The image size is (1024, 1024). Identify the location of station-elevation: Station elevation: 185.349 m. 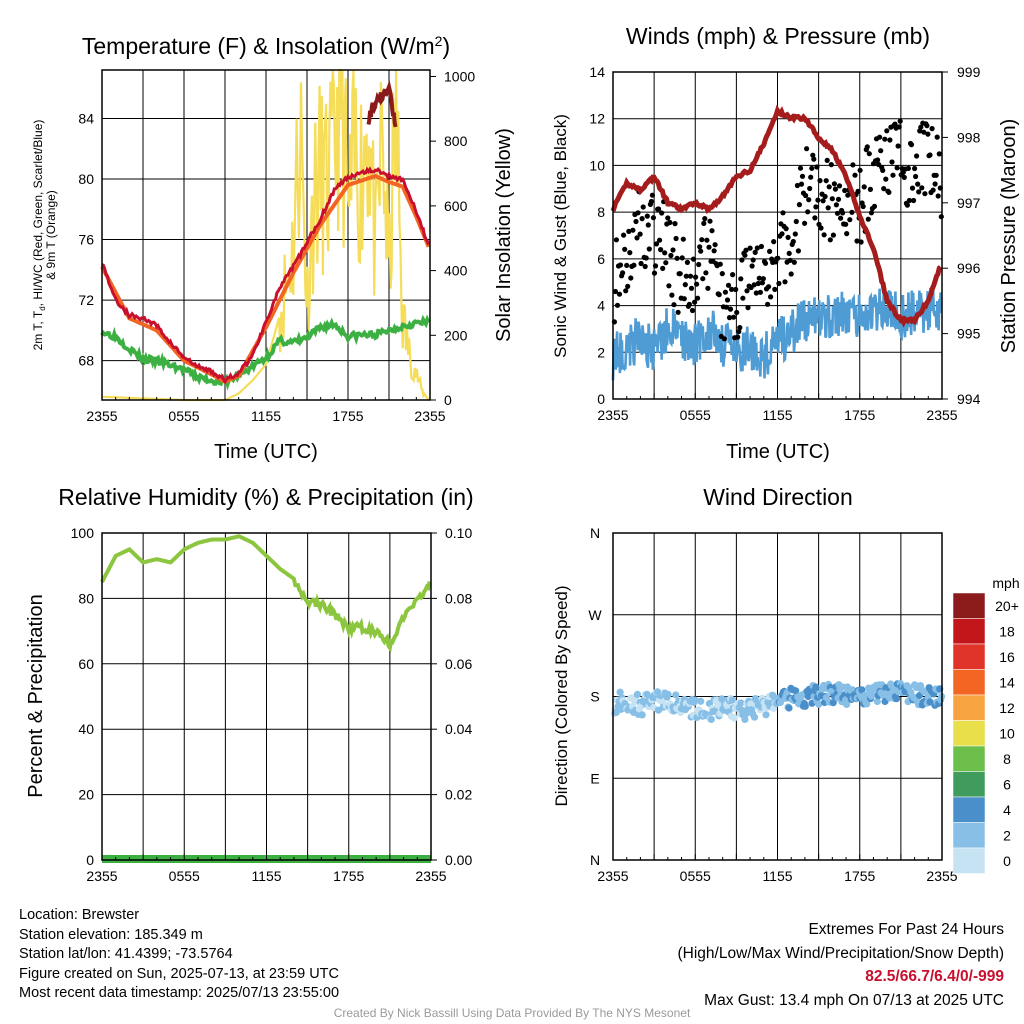
(111, 934).